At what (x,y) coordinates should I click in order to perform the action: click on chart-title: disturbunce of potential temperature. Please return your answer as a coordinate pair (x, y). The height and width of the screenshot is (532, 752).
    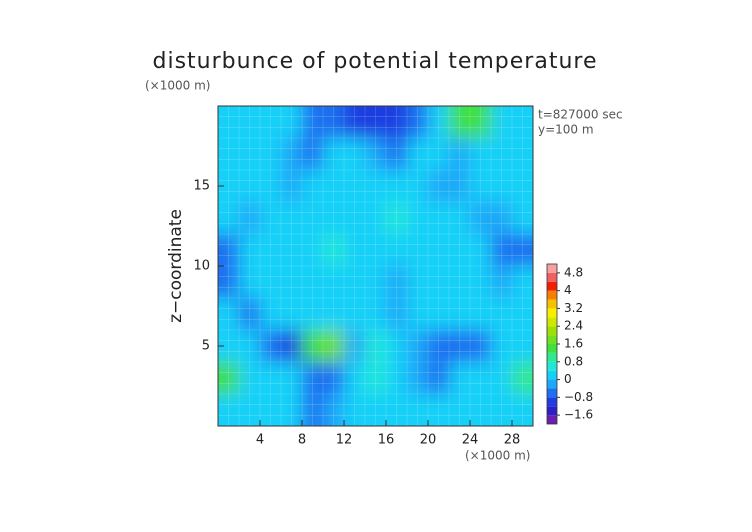
    Looking at the image, I should click on (375, 61).